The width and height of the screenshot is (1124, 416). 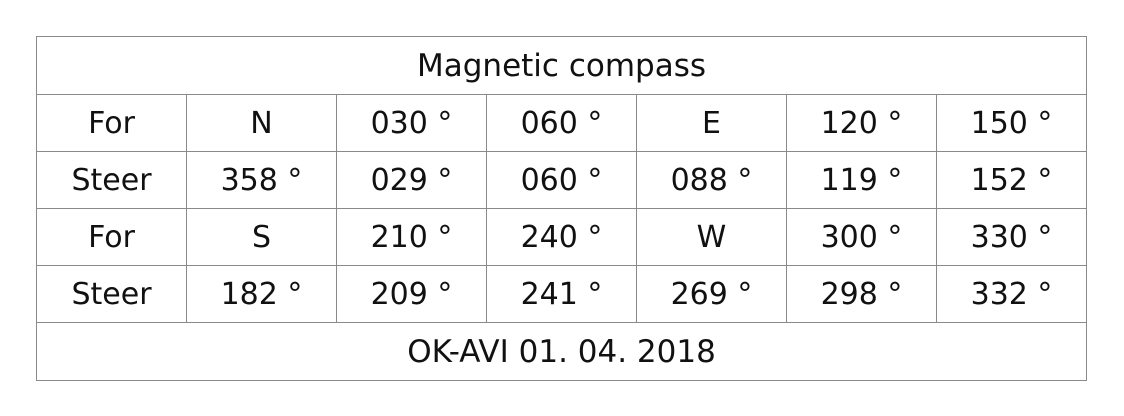 I want to click on table-cell: W, so click(x=711, y=237).